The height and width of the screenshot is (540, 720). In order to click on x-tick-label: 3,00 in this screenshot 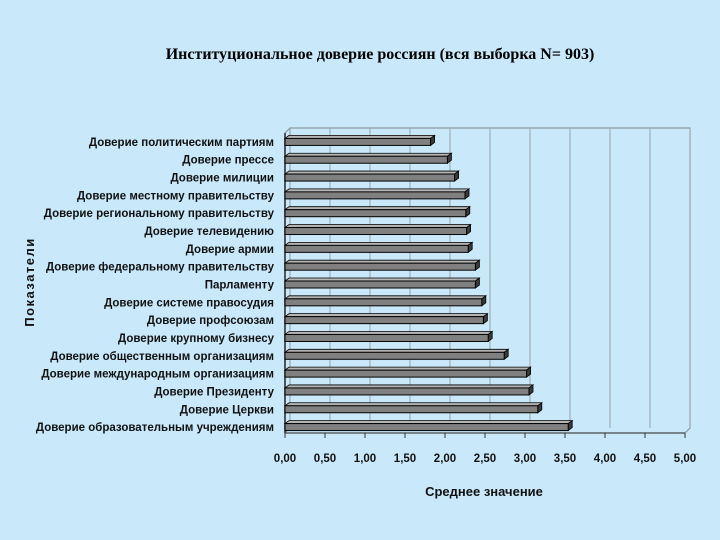, I will do `click(525, 459)`.